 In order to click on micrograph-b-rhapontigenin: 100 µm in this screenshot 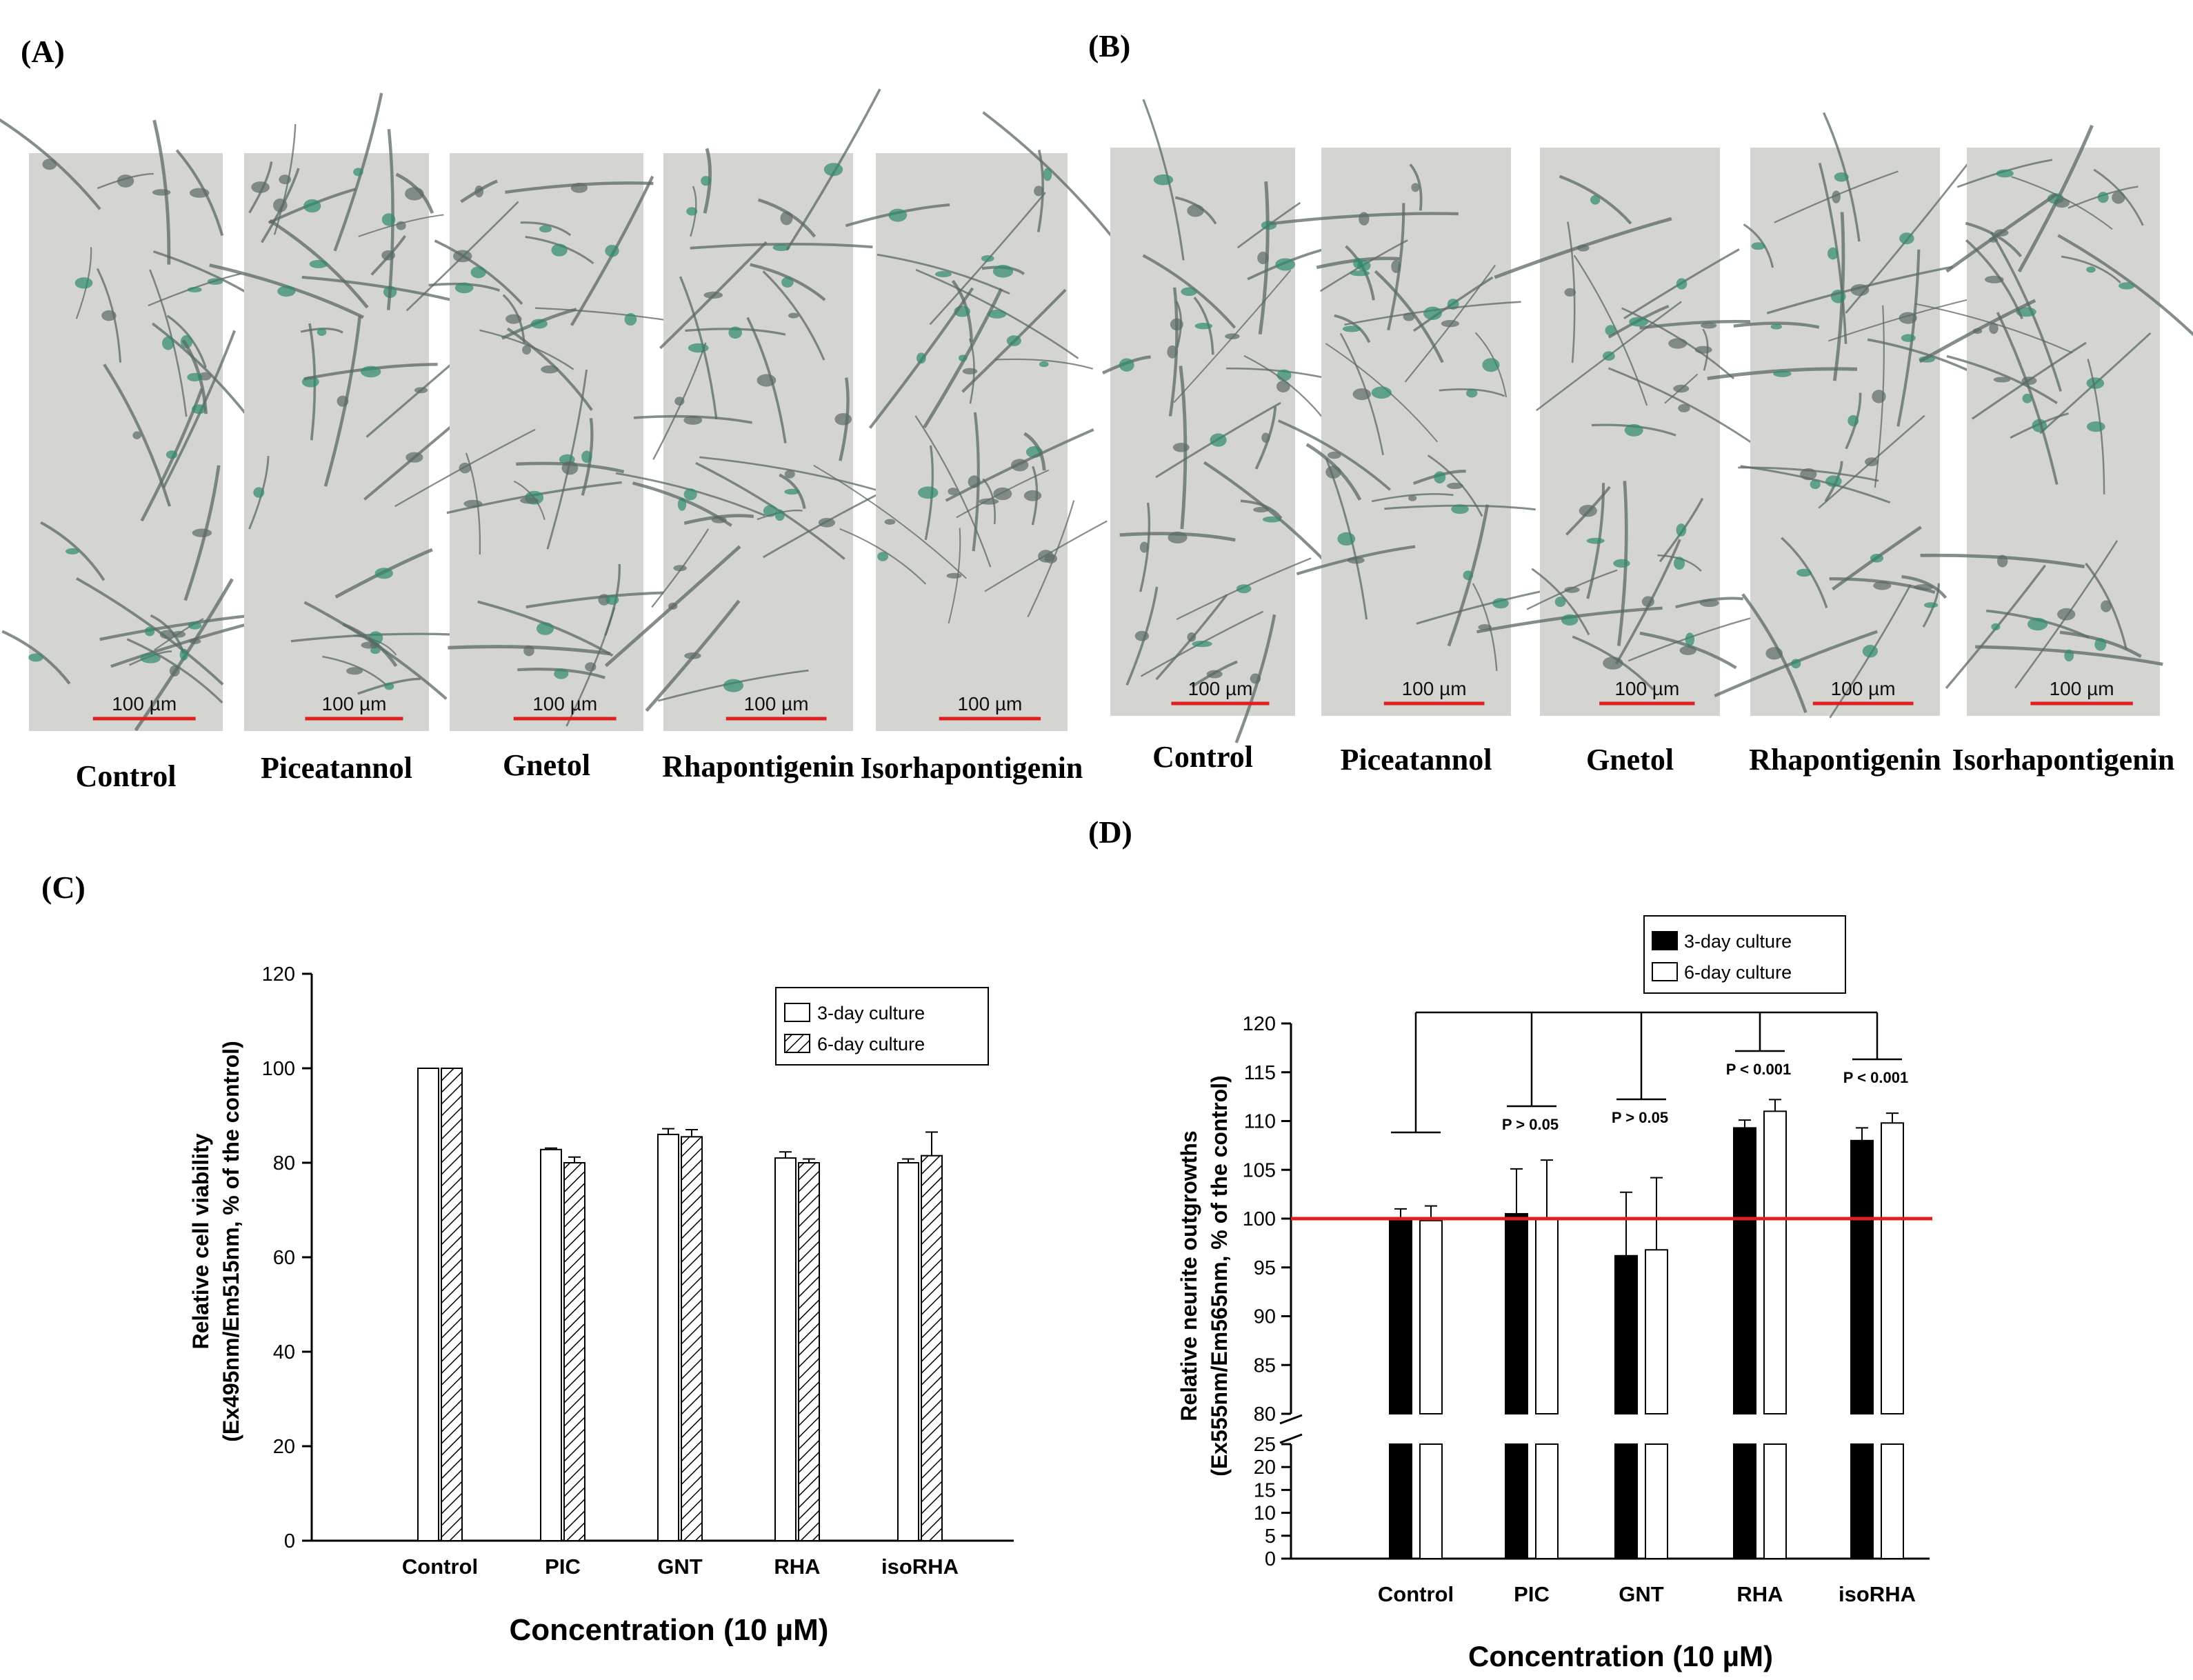, I will do `click(1847, 416)`.